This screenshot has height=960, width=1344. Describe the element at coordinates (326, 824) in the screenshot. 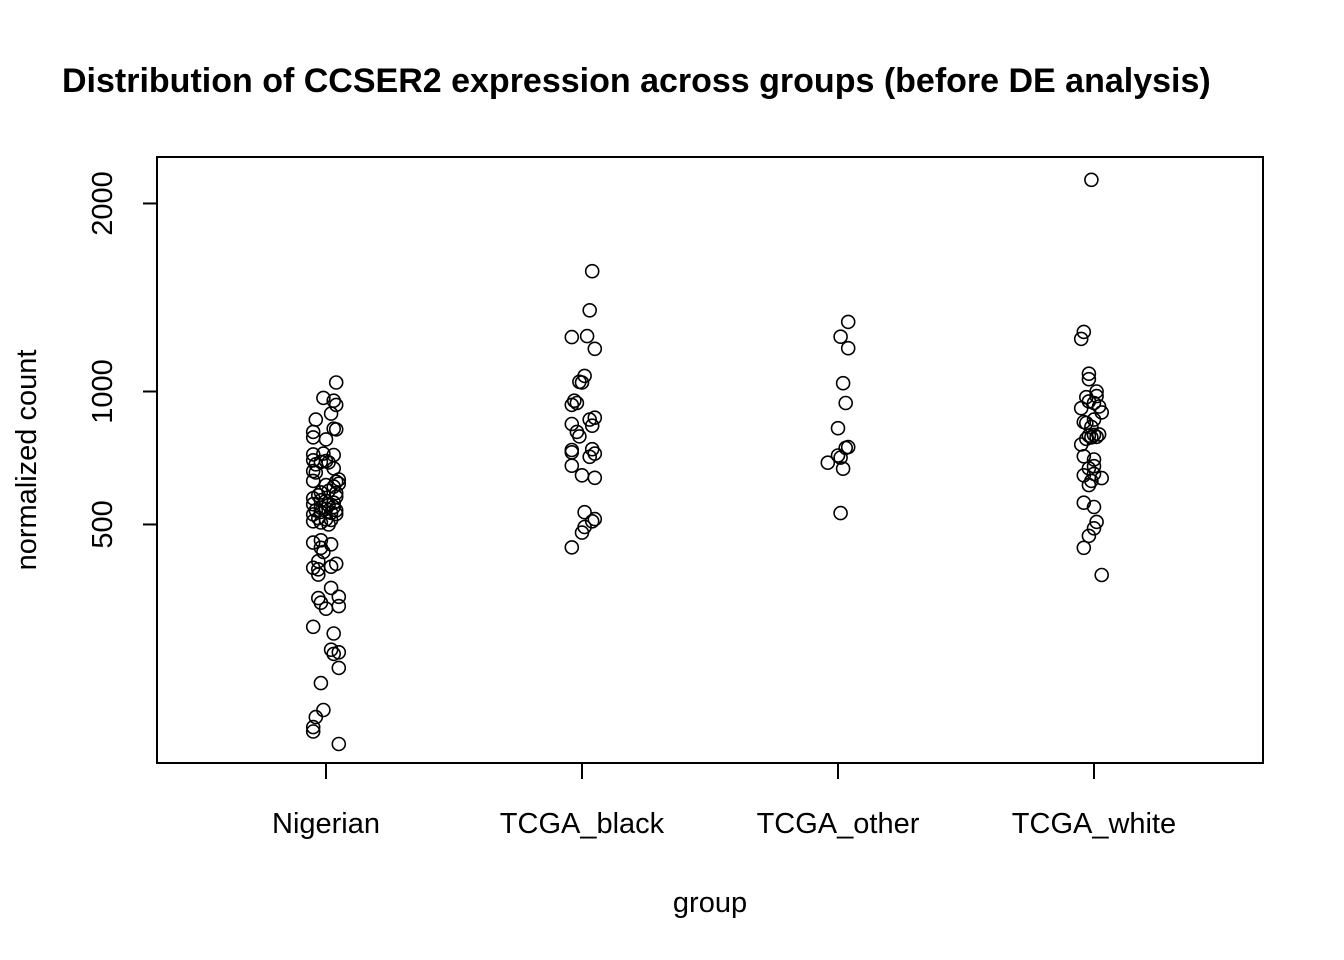

I see `x-tick-label: Nigerian` at that location.